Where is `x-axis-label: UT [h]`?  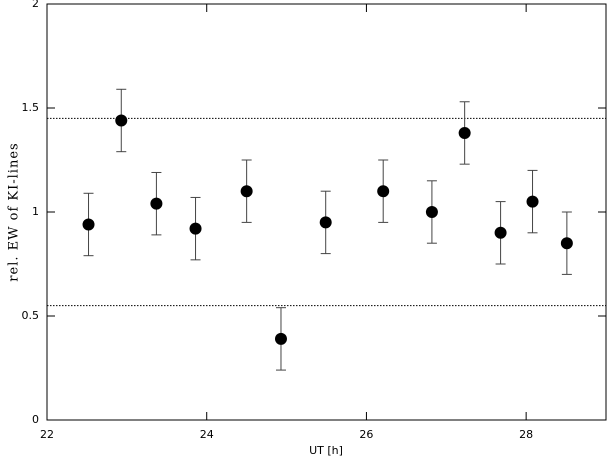 x-axis-label: UT [h] is located at coordinates (326, 450).